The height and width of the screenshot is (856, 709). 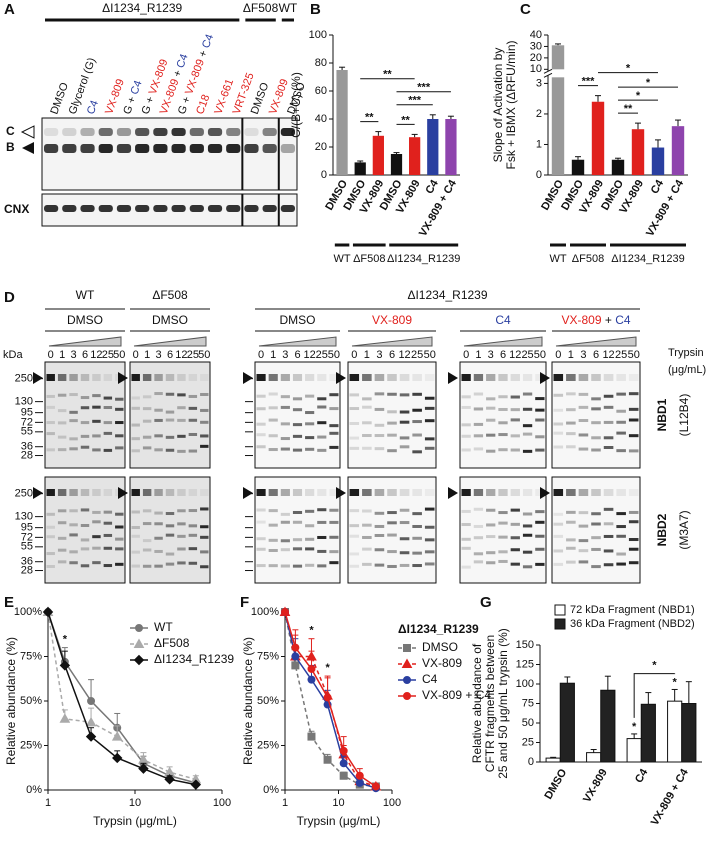 I want to click on y-tick-label: 3, so click(x=539, y=83).